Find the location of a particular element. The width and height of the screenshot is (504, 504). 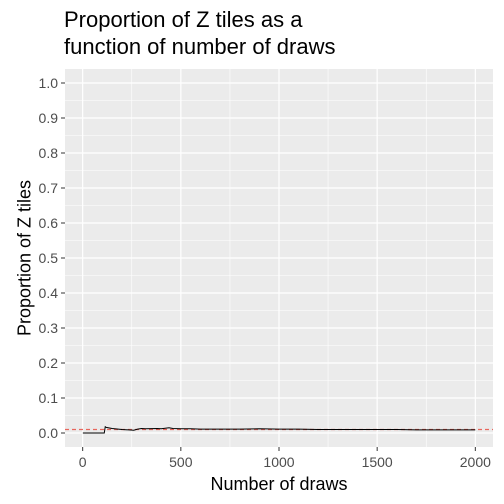

y-axis: 0.0 0.1 0.2 0.3 0.4 0.5 0.6 0.7 0.8 0.9 1.0 is located at coordinates (52, 258).